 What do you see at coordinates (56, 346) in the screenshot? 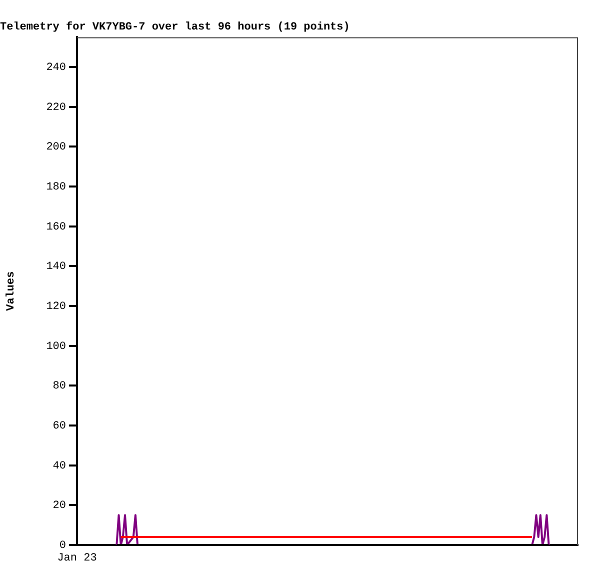
I see `y-tick-label: 100` at bounding box center [56, 346].